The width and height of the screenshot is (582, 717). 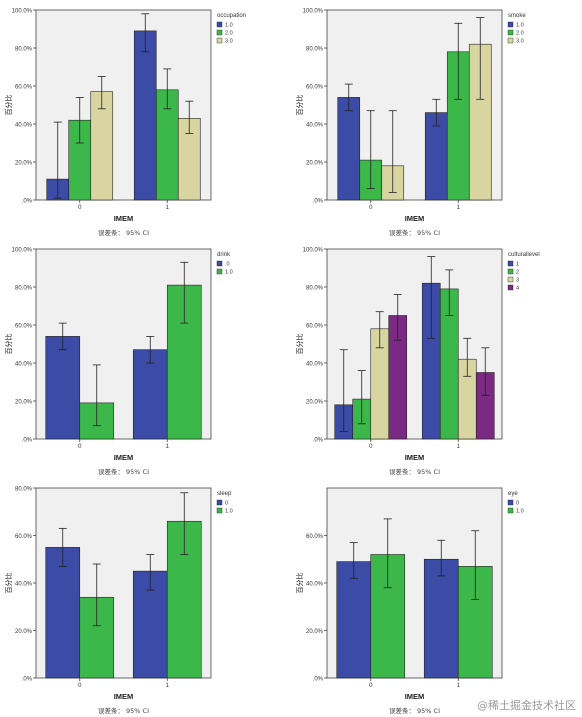 What do you see at coordinates (227, 265) in the screenshot?
I see `legend-label: .0` at bounding box center [227, 265].